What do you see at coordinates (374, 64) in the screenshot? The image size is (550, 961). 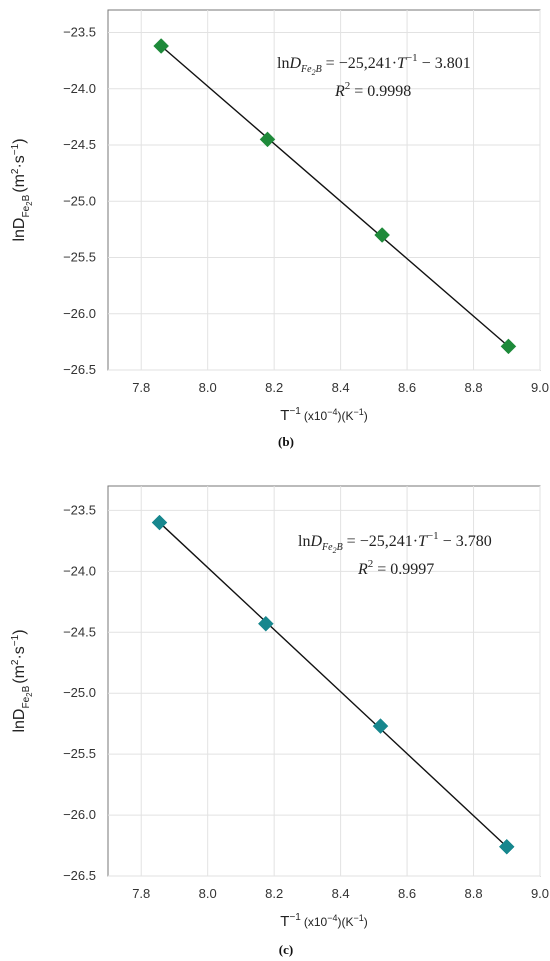 I see `fit-equation: lnDFe2B = −25,241·T−1 − 3.801` at bounding box center [374, 64].